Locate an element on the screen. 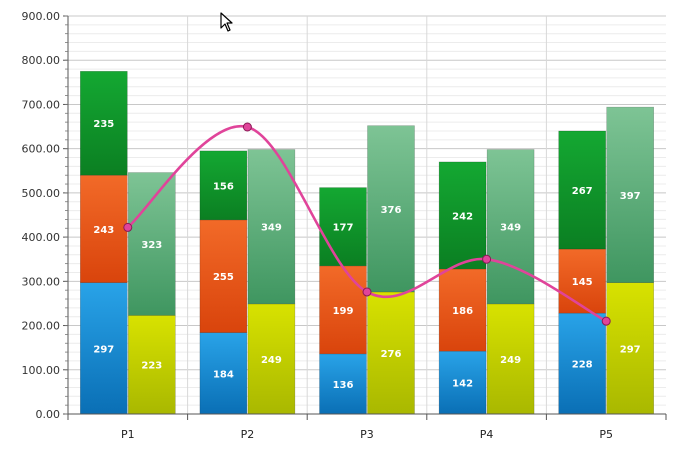 The image size is (680, 453). data-label: 276 is located at coordinates (391, 354).